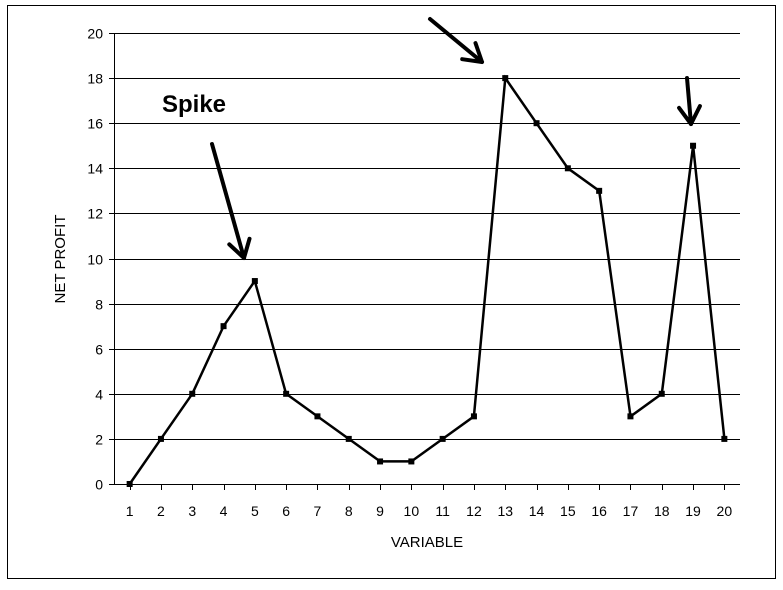  Describe the element at coordinates (286, 511) in the screenshot. I see `x-tick-label-6: 6` at that location.